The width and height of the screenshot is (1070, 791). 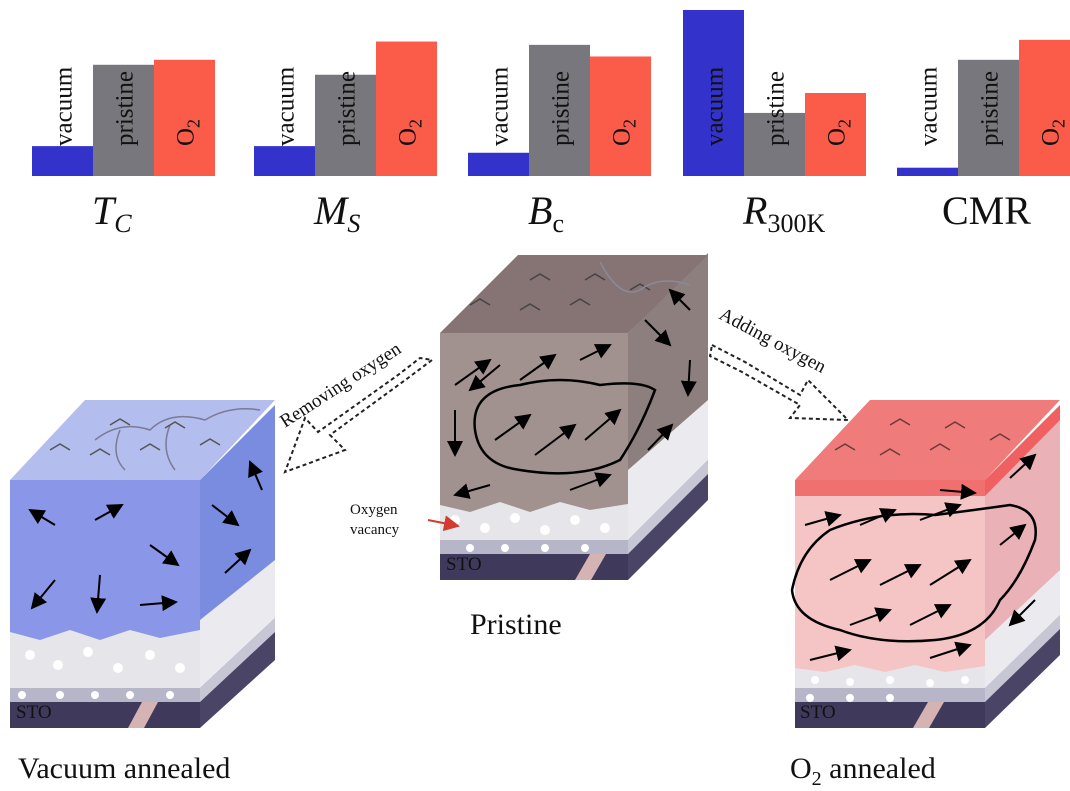 I want to click on adding-oxygen-transition: Adding oxygen, so click(x=779, y=363).